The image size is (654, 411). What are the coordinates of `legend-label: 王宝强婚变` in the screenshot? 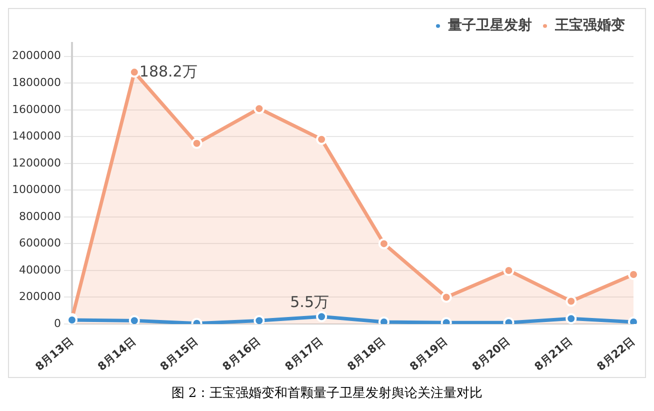 It's located at (589, 25).